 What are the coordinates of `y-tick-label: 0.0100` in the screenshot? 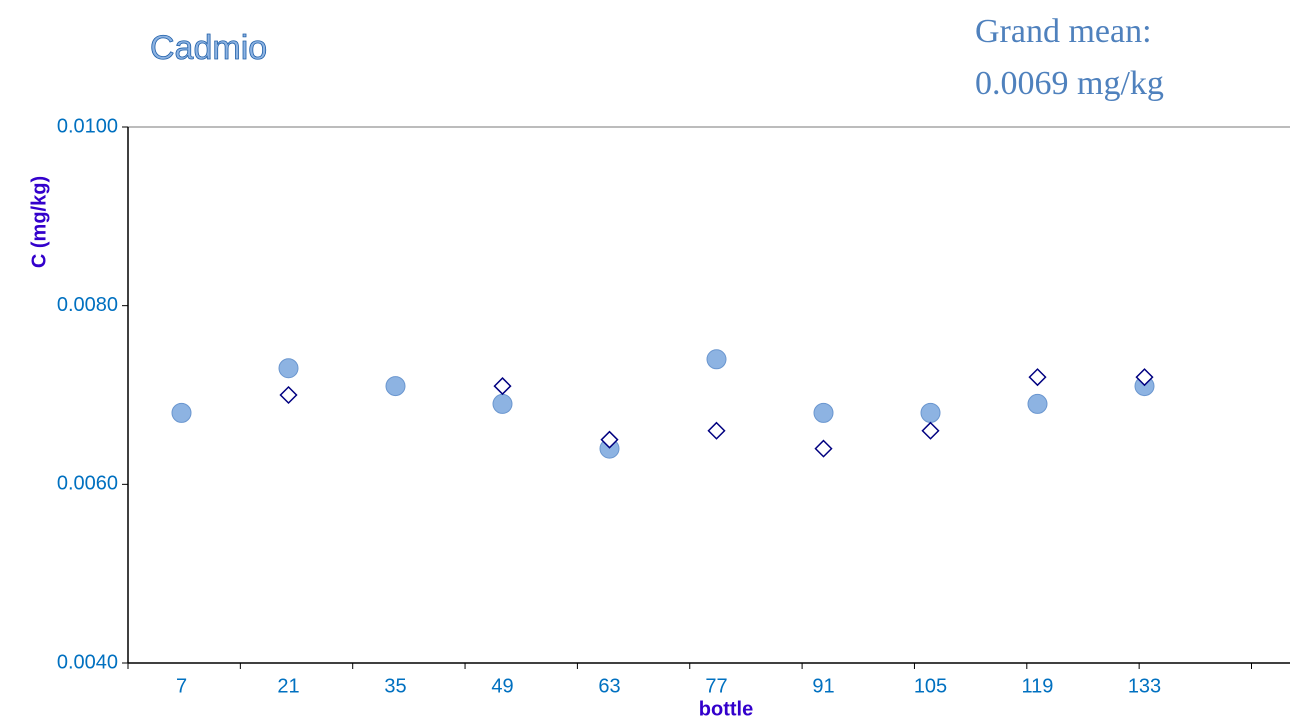 It's located at (87, 126).